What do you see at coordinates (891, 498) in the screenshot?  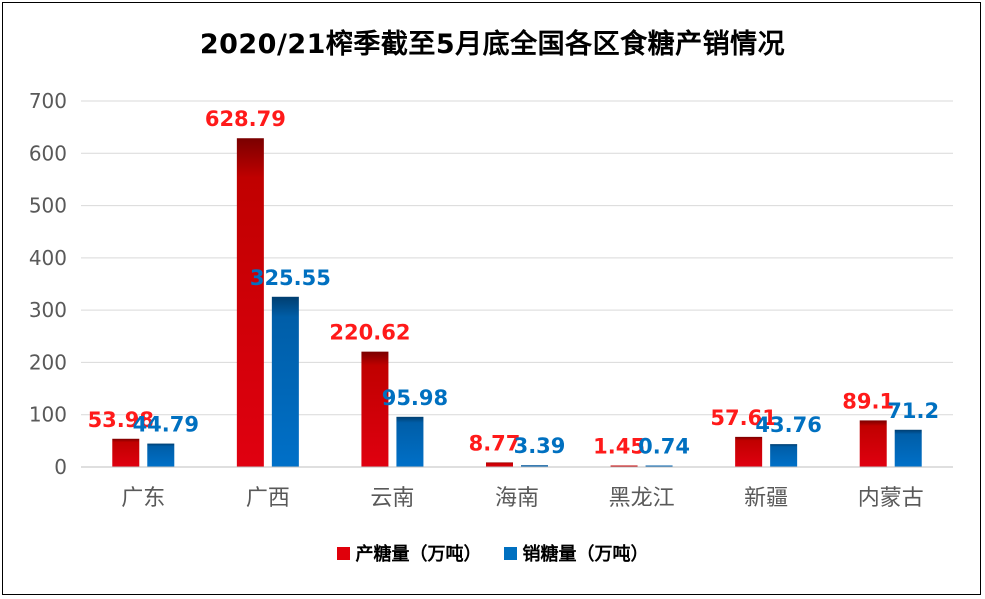 I see `x-tick-label: 内蒙古` at bounding box center [891, 498].